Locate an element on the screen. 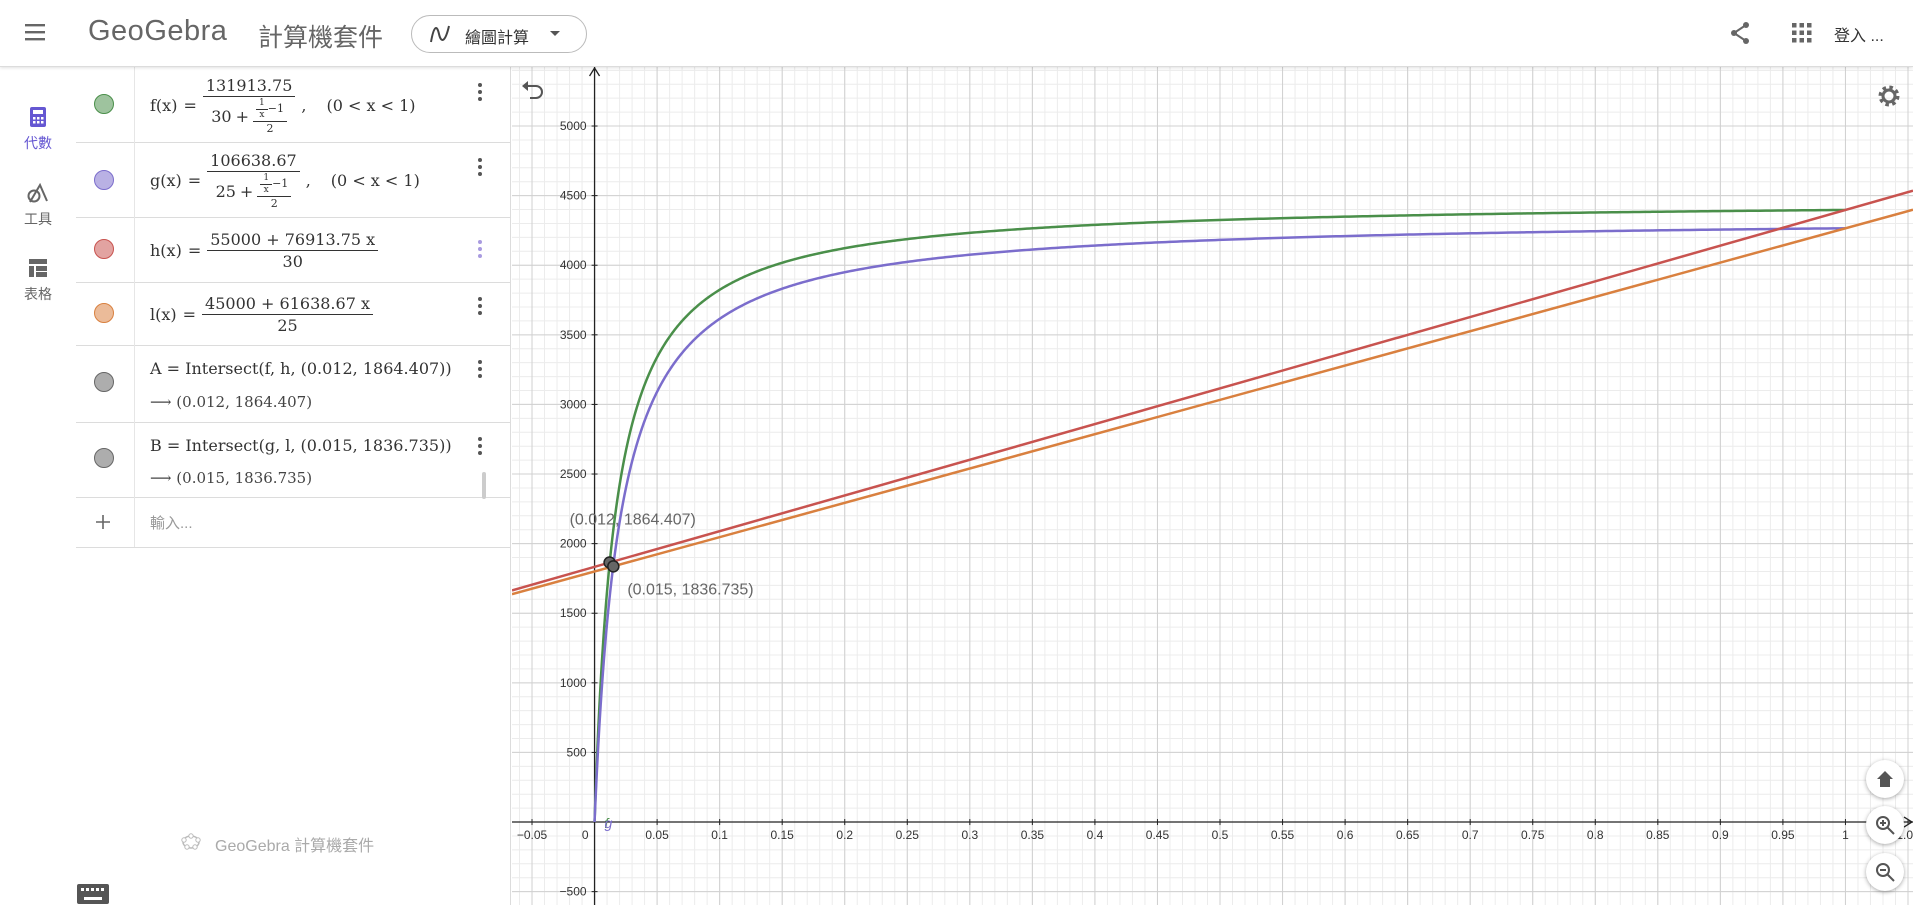 The height and width of the screenshot is (905, 1913). fraction: 45000 + 61638.67 x 25 is located at coordinates (287, 314).